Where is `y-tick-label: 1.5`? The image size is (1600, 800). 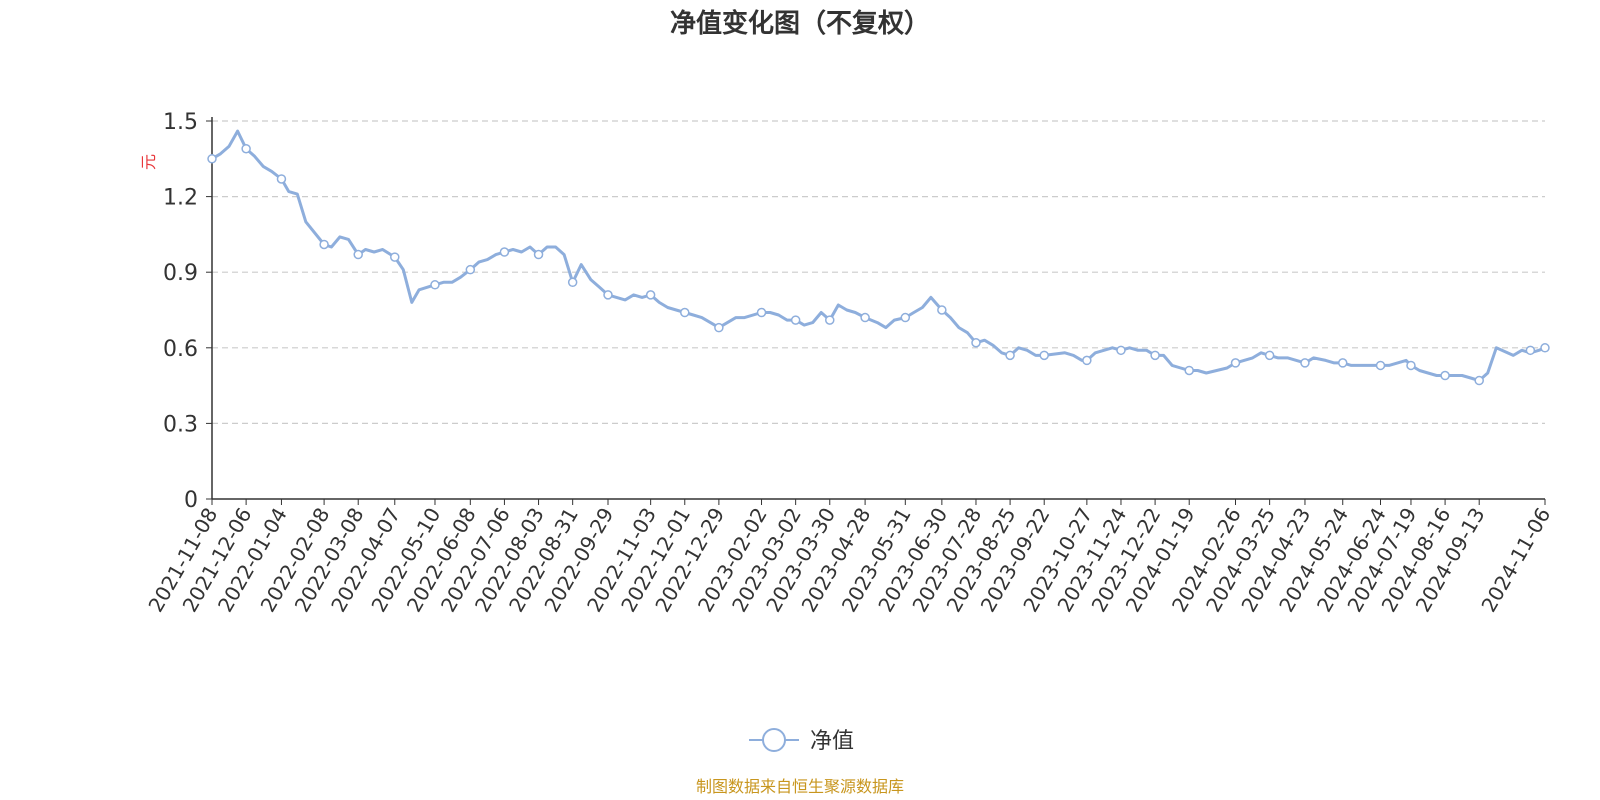
y-tick-label: 1.5 is located at coordinates (180, 122).